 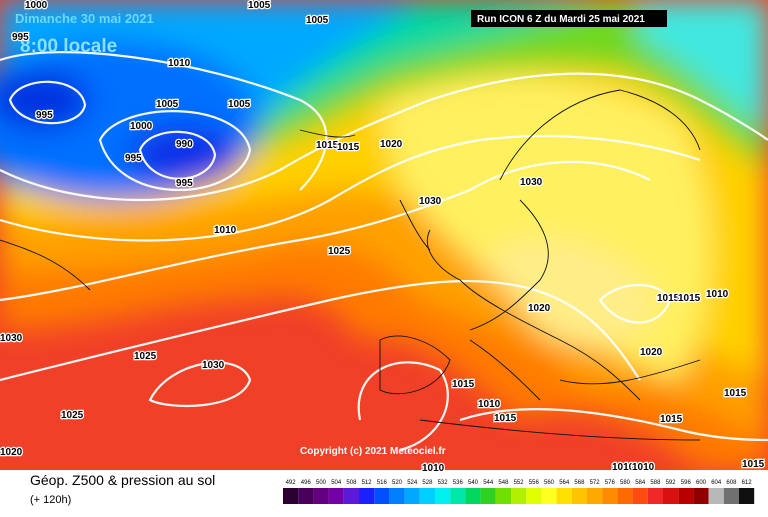 I want to click on colorbar-label: 564, so click(x=564, y=483).